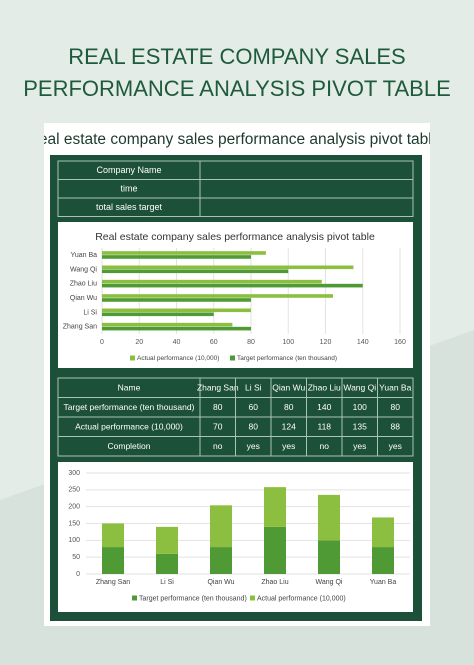  Describe the element at coordinates (288, 342) in the screenshot. I see `x-tick-label: 100` at that location.